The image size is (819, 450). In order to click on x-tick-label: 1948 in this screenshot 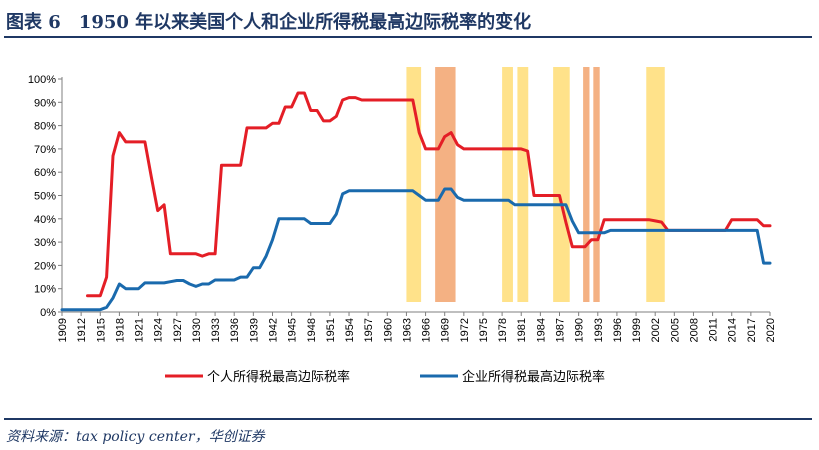, I will do `click(312, 330)`.